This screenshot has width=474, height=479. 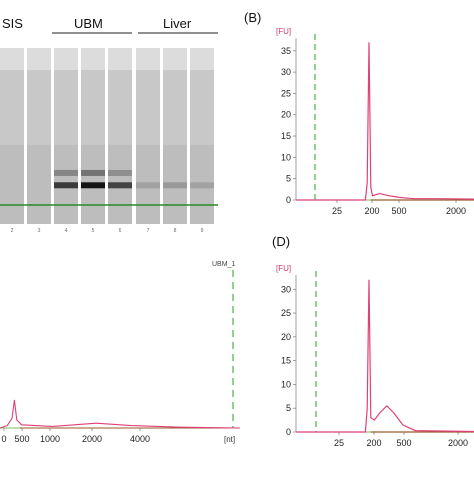 What do you see at coordinates (88, 23) in the screenshot?
I see `group-label-ubm: UBM` at bounding box center [88, 23].